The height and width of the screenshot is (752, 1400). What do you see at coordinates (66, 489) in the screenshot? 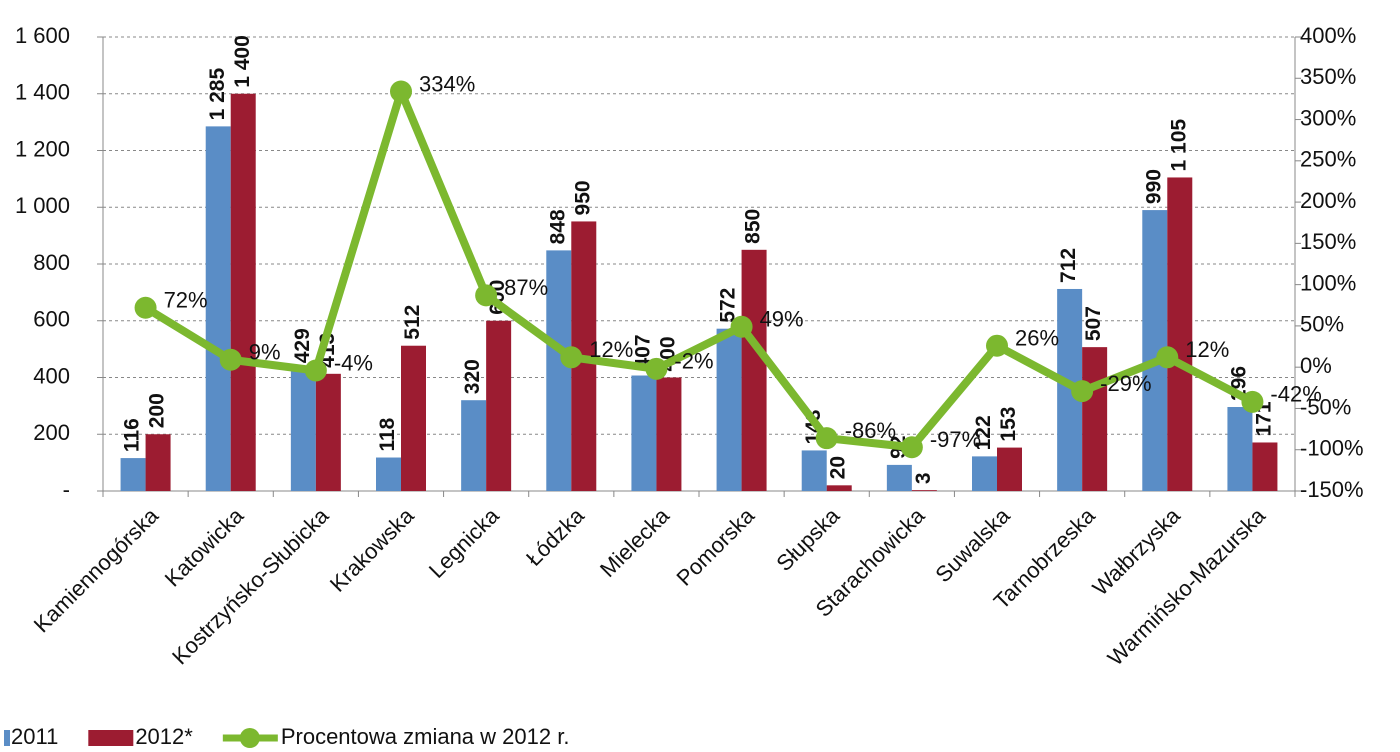
I see `y-tick-label: -` at bounding box center [66, 489].